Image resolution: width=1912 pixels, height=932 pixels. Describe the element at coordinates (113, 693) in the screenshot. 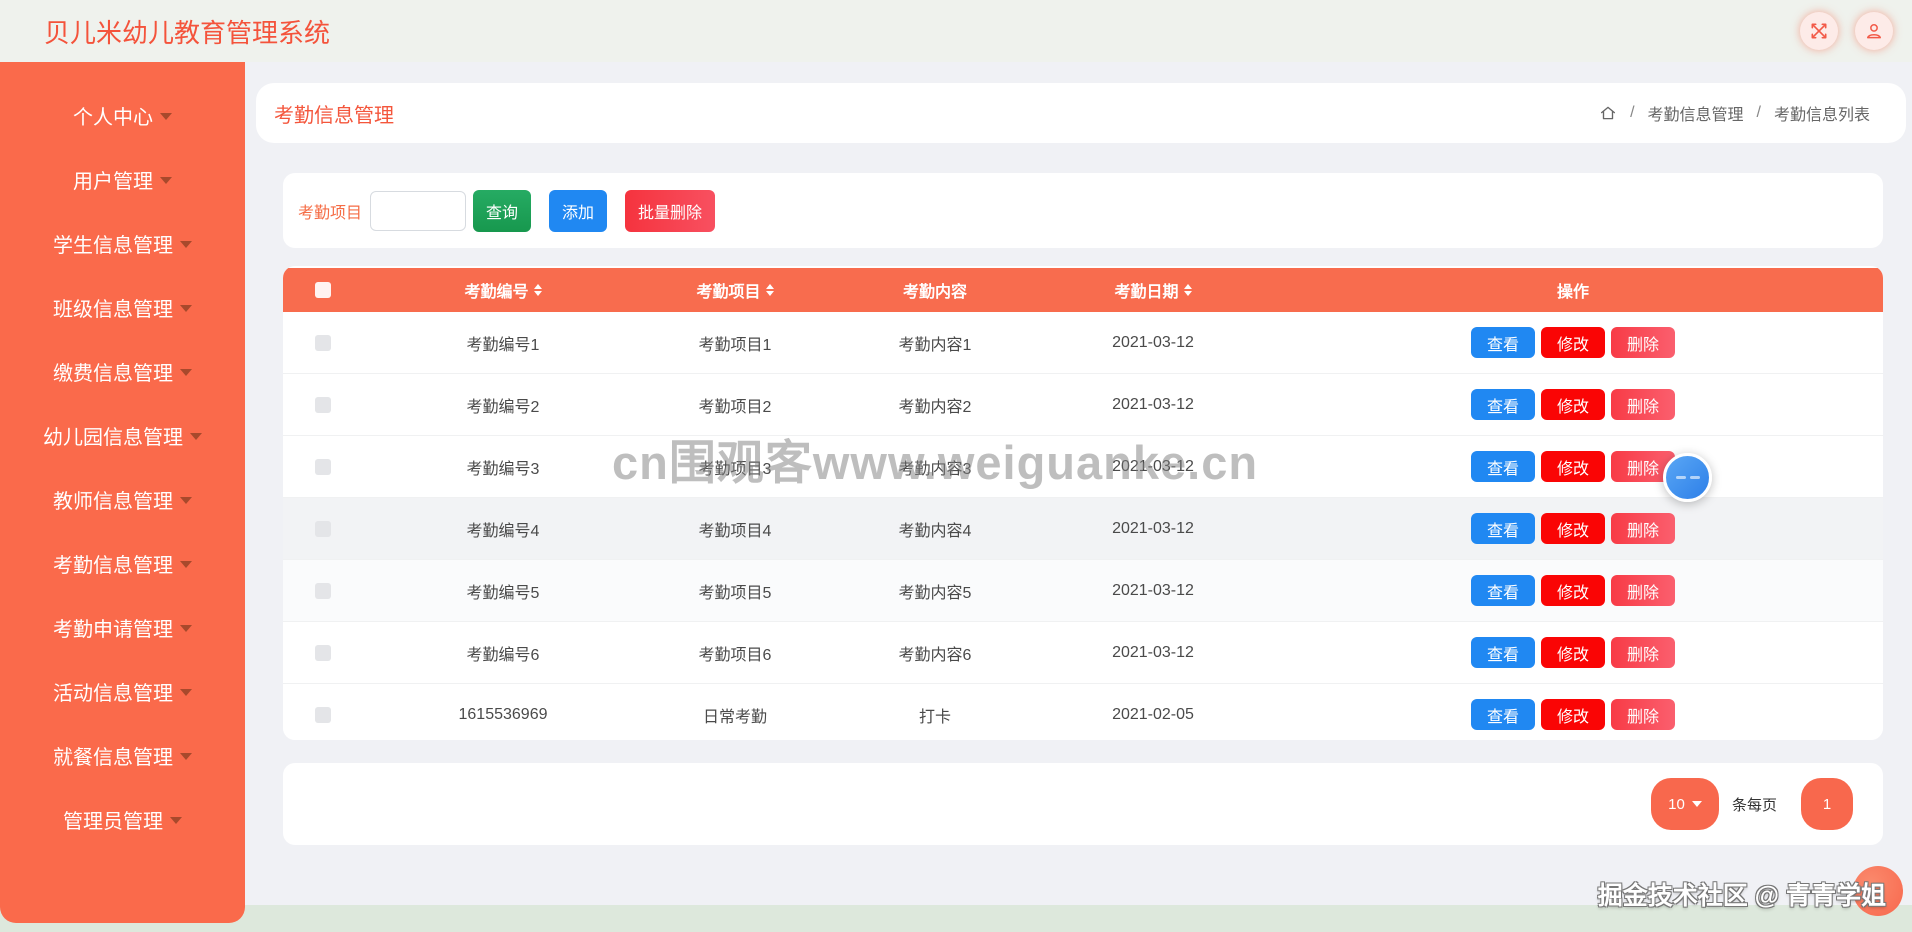

I see `sidebar-item-label: 活动信息管理` at that location.